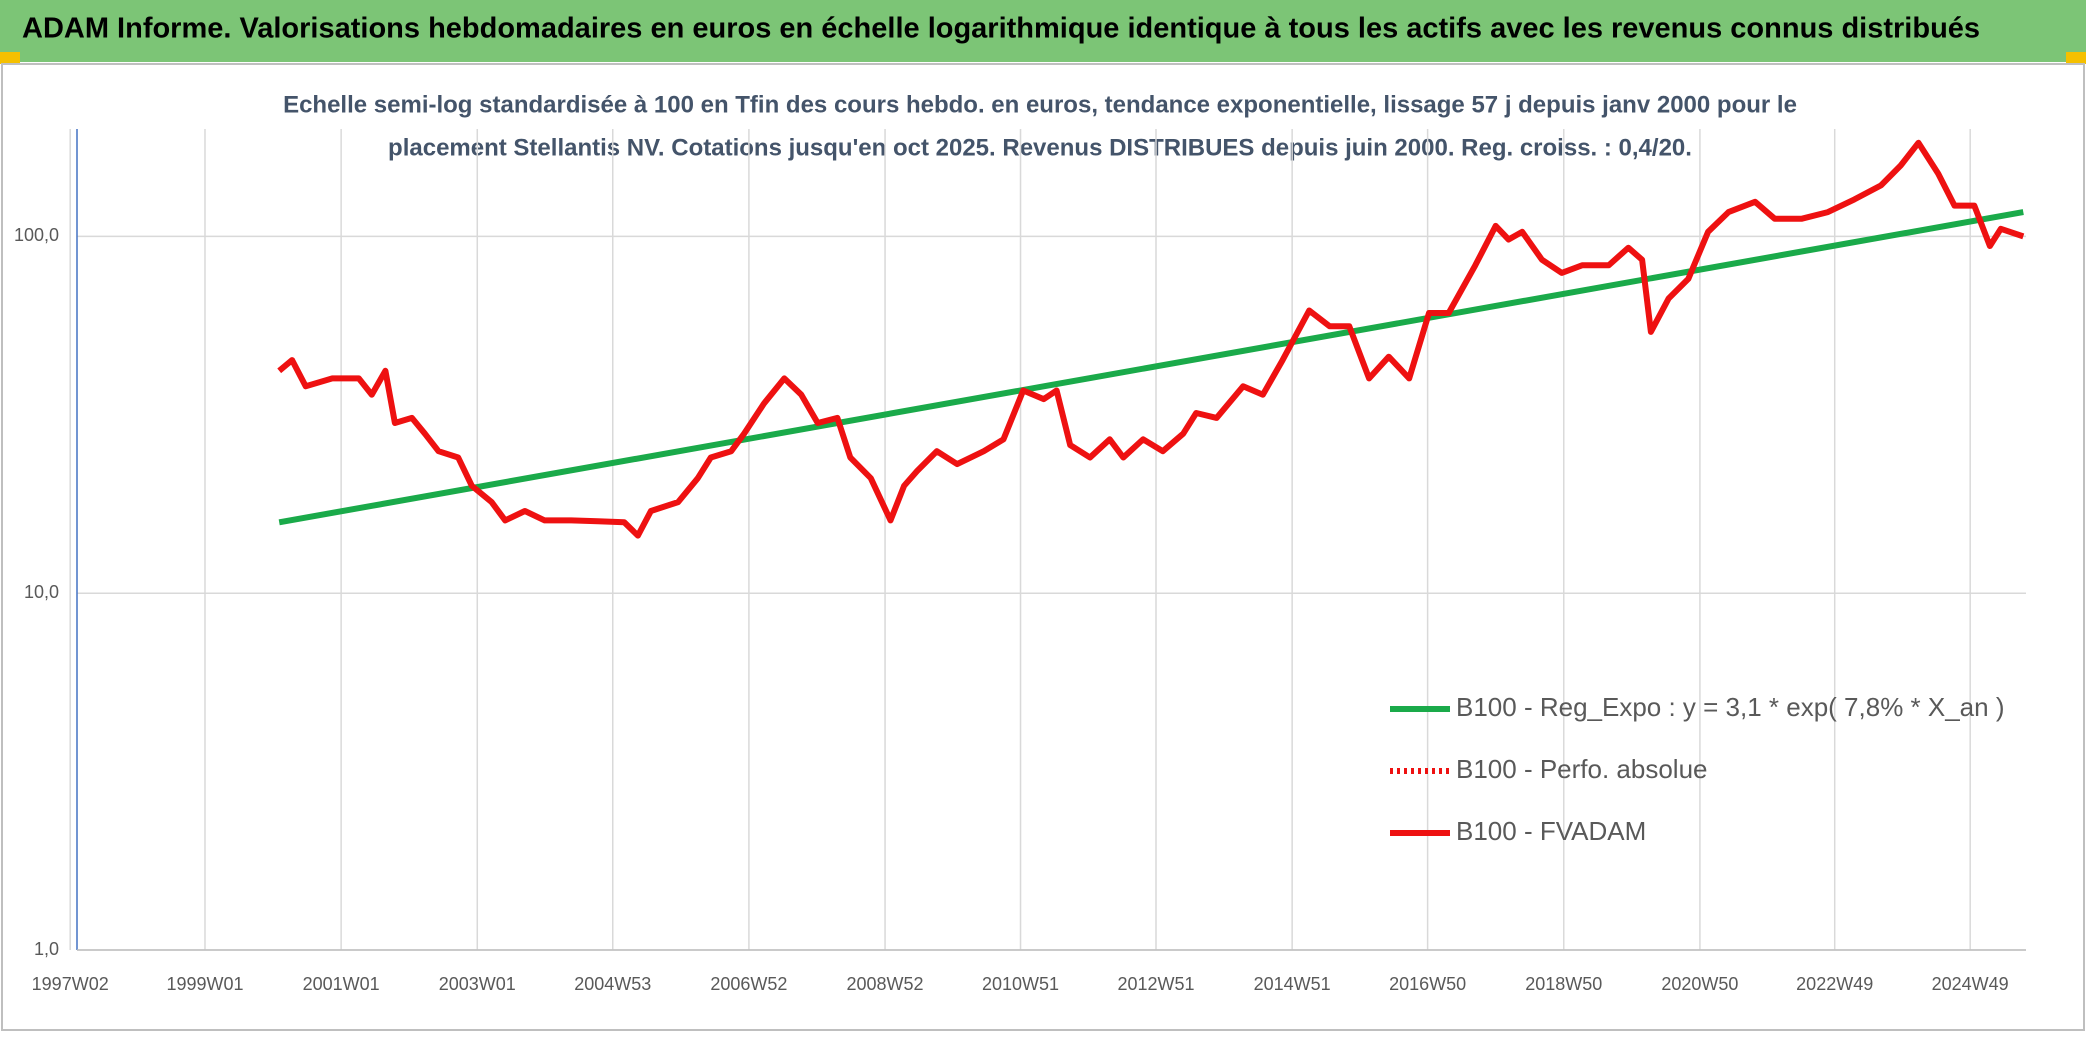 The image size is (2086, 1038). I want to click on x-tick-label: 2010W51, so click(1020, 984).